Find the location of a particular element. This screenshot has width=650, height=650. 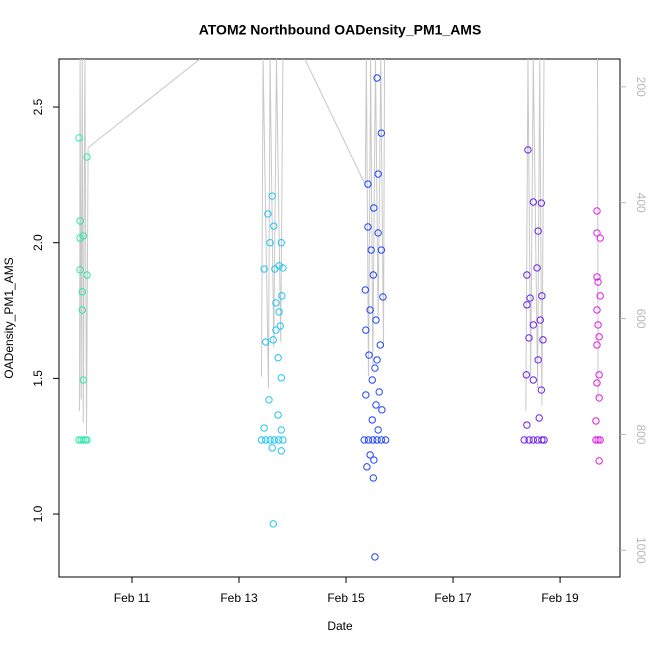

y-tick-label: 1.5 is located at coordinates (38, 378).